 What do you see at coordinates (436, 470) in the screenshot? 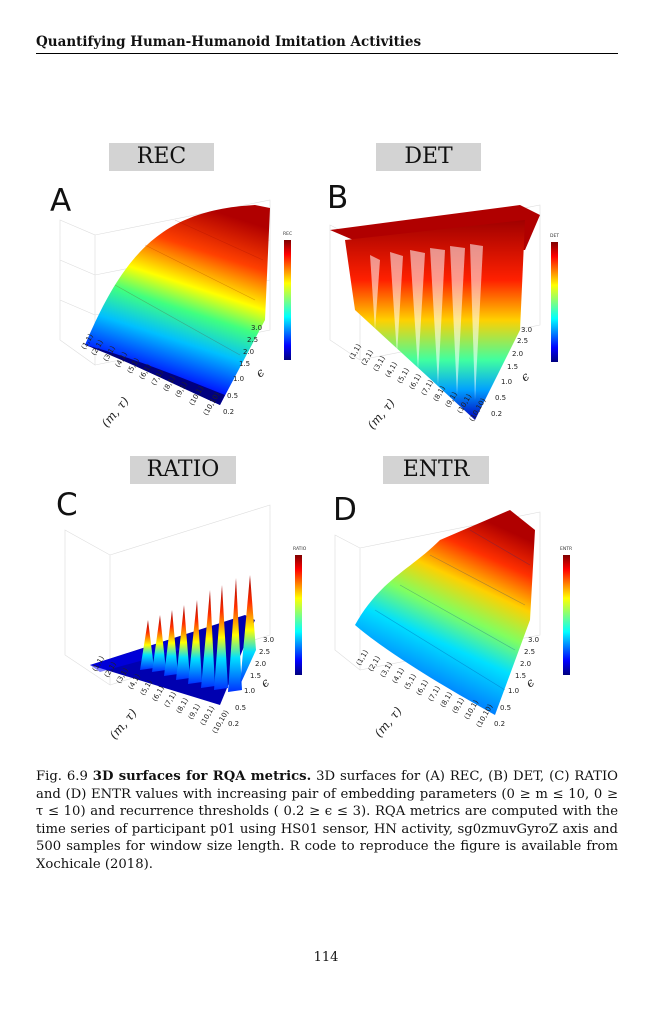
I see `metric-label-entr: ENTR` at bounding box center [436, 470].